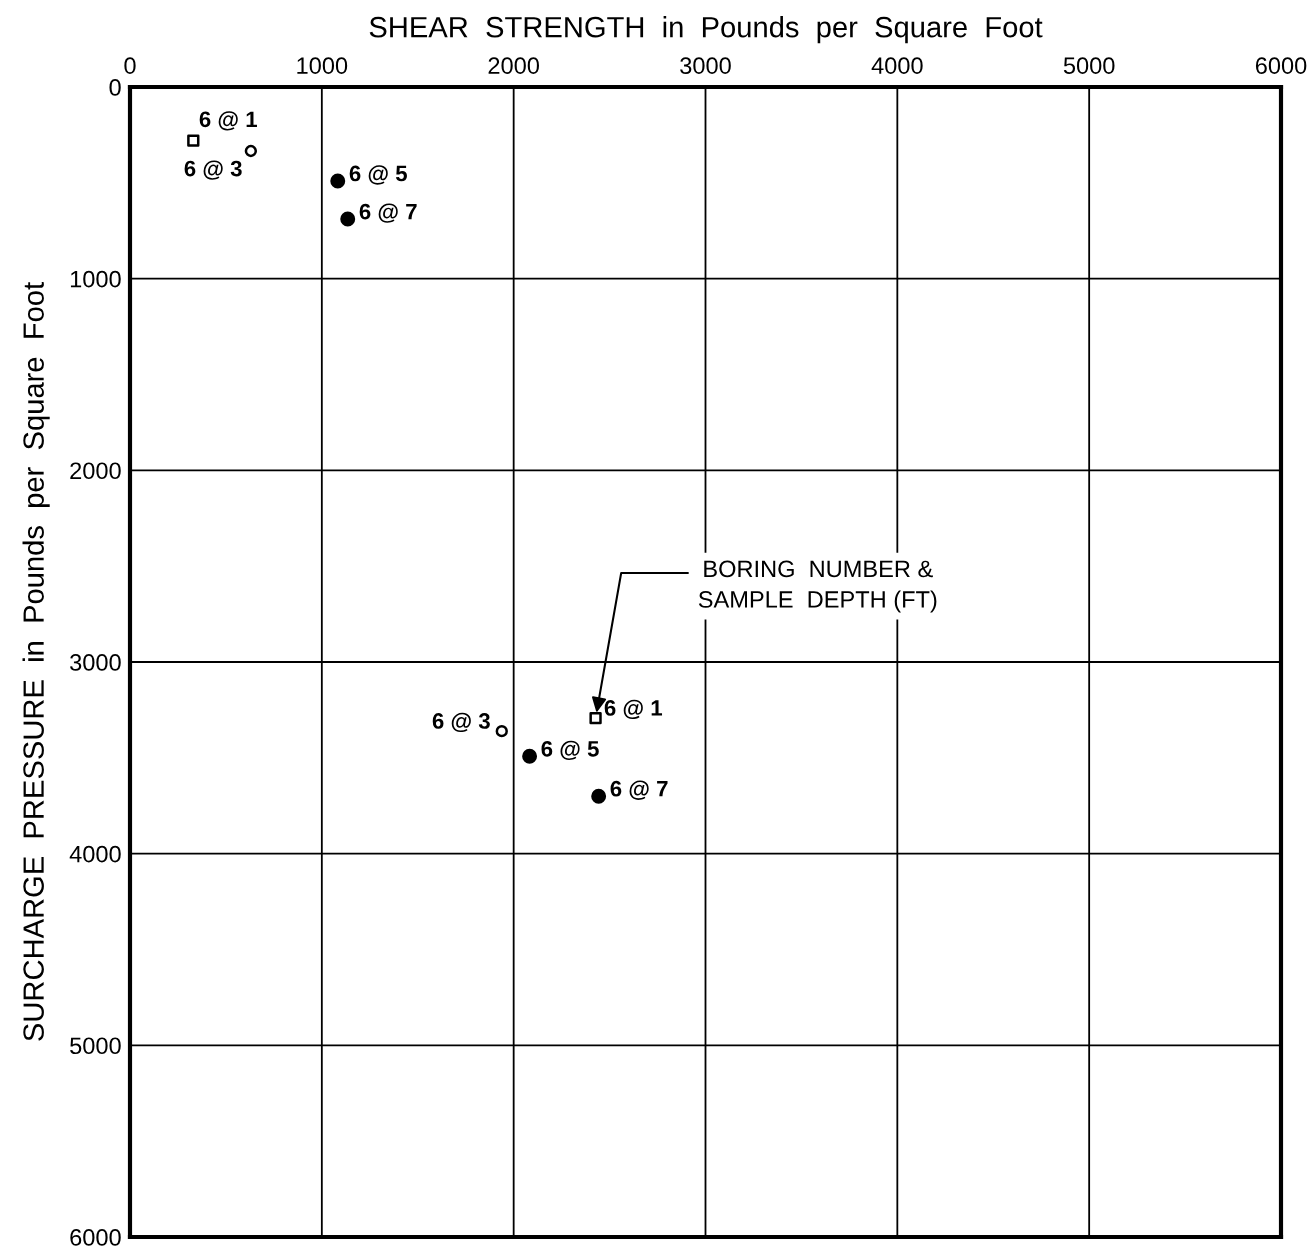  I want to click on y-axis-title: SURCHARGE PRESSURE in Pounds per Square Foot, so click(36, 661).